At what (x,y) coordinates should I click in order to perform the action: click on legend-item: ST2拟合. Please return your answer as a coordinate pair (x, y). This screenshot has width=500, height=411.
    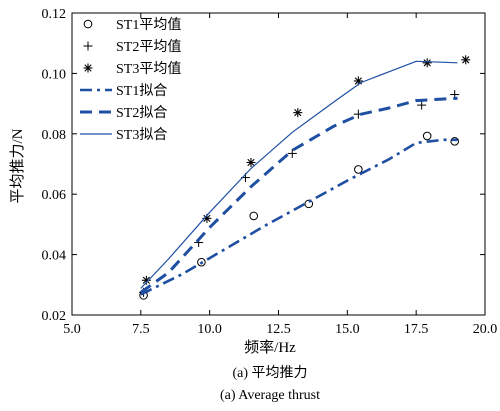
    Looking at the image, I should click on (123, 113).